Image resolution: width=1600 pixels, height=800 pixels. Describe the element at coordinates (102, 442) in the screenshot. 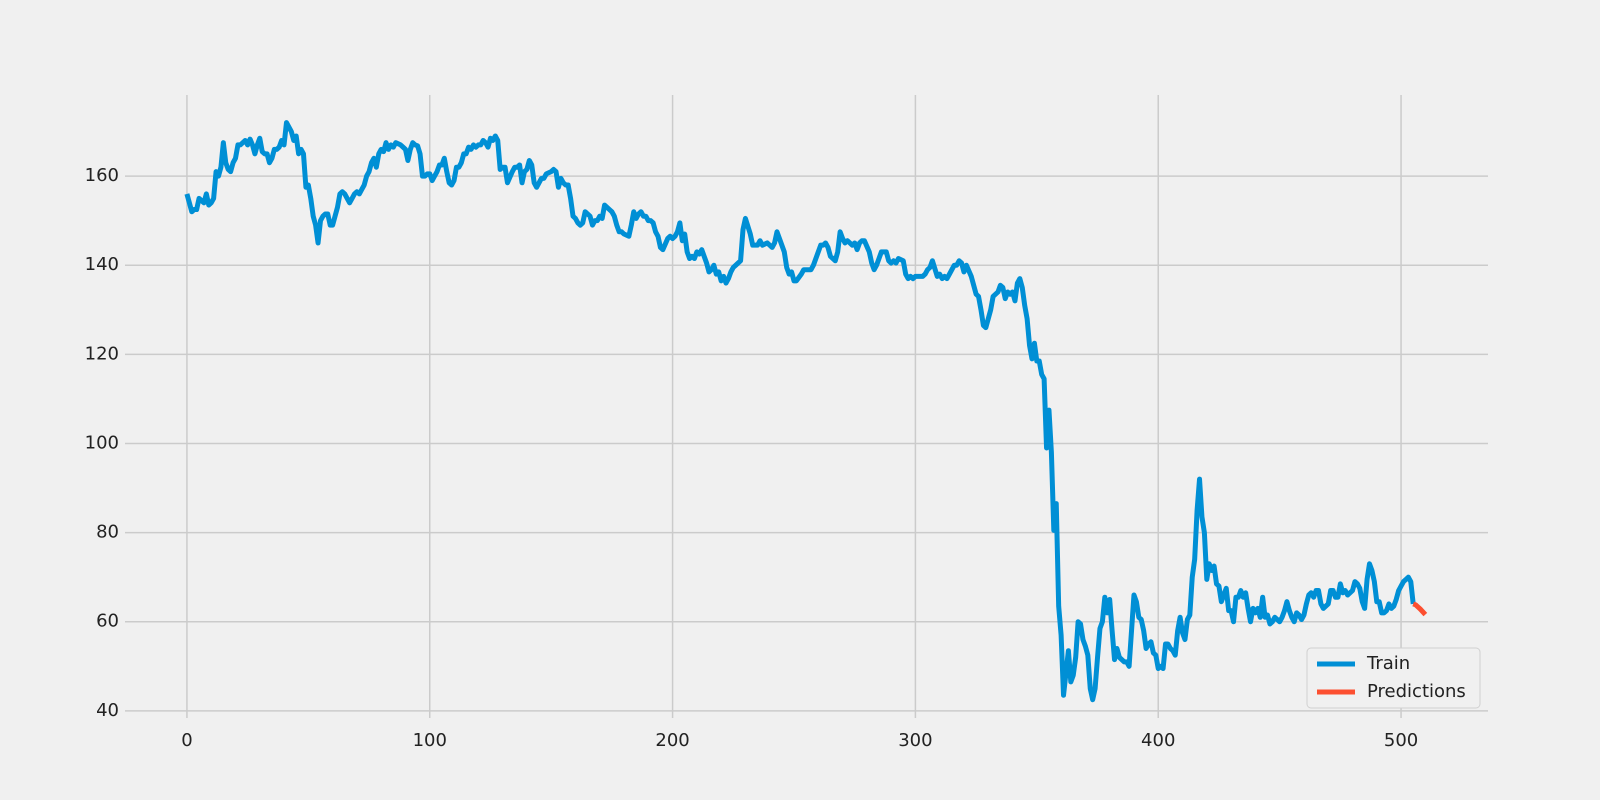

I see `y-tick-label: 100` at that location.